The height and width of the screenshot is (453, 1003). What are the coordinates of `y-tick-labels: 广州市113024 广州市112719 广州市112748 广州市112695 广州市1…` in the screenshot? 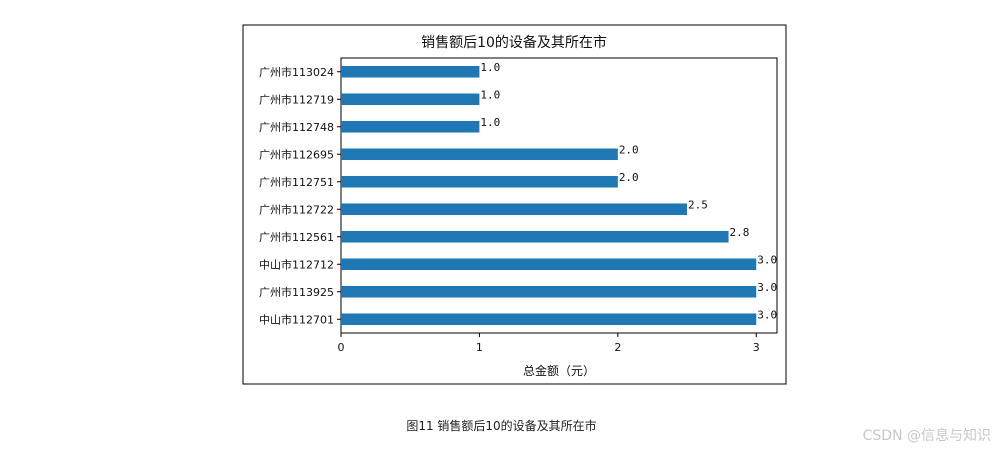 It's located at (300, 195).